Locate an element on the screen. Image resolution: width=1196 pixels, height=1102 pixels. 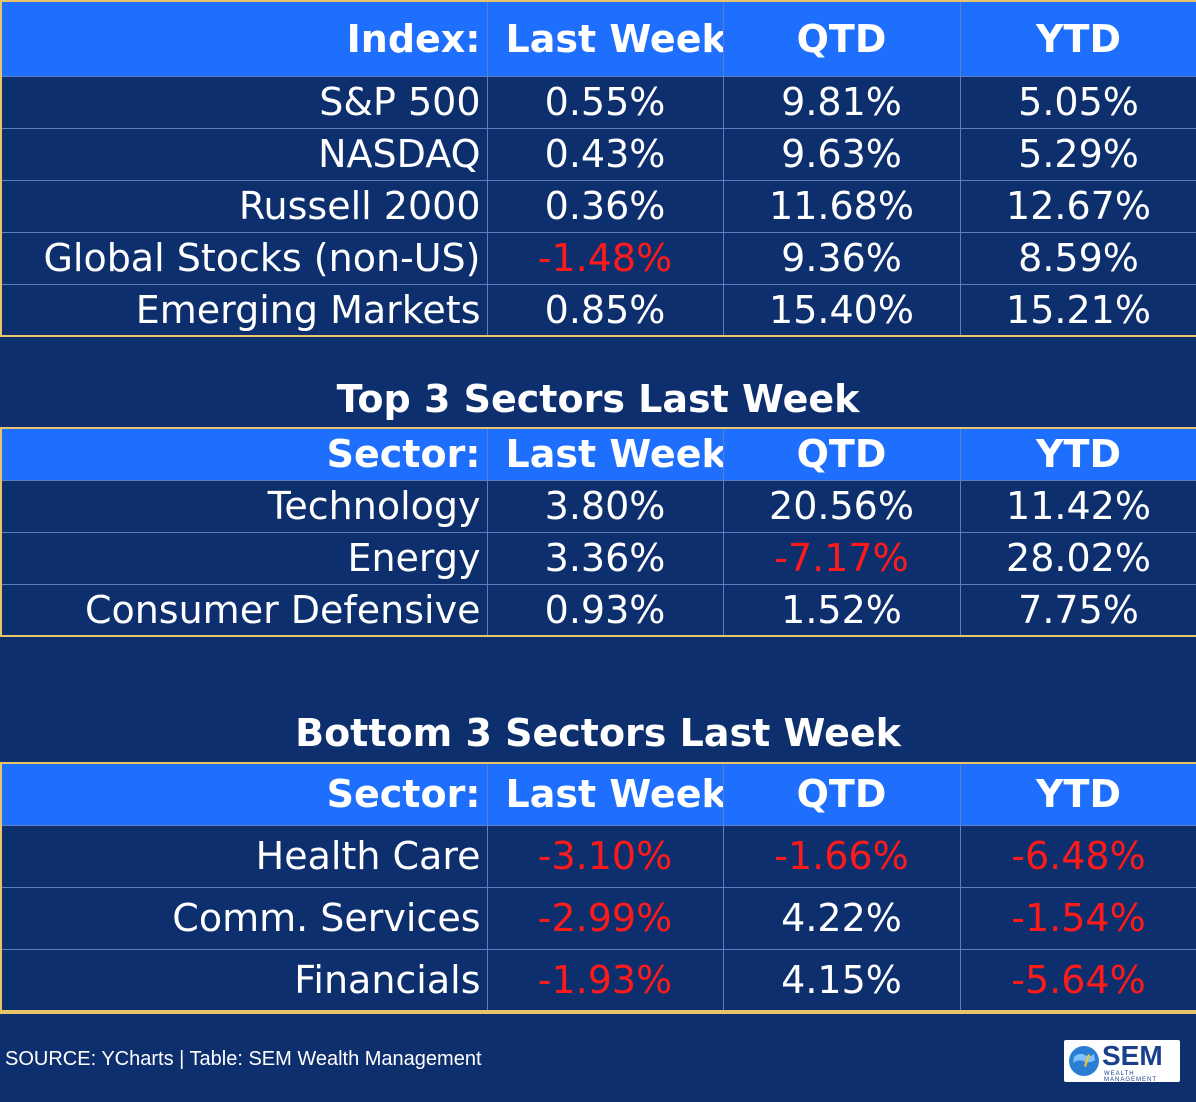
sector-name: Energy is located at coordinates (244, 558).